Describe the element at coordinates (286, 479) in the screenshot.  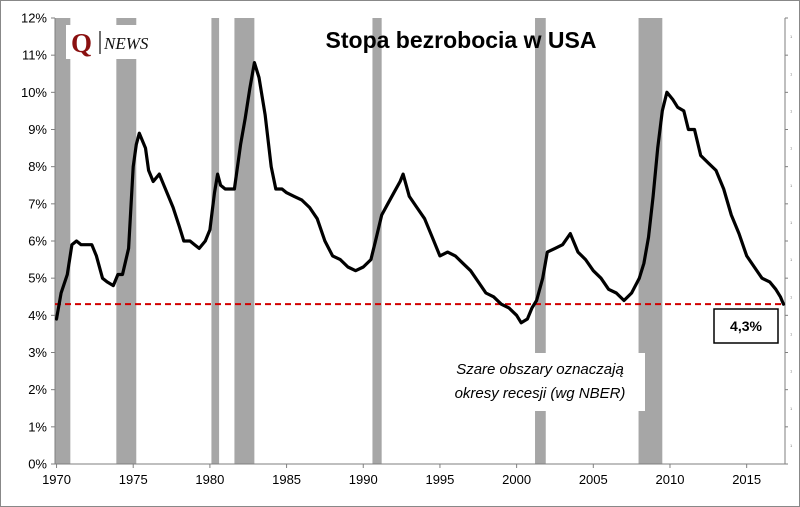
I see `x-tick-label: 1985` at that location.